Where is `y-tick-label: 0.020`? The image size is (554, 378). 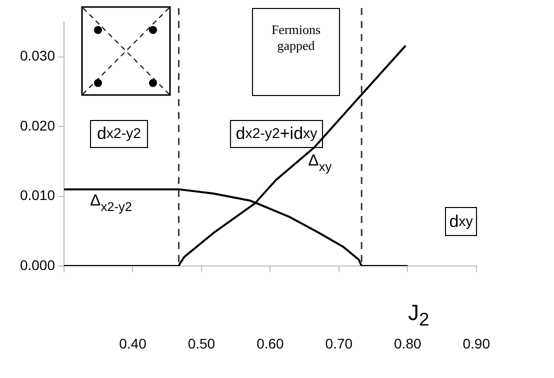
y-tick-label: 0.020 is located at coordinates (38, 125).